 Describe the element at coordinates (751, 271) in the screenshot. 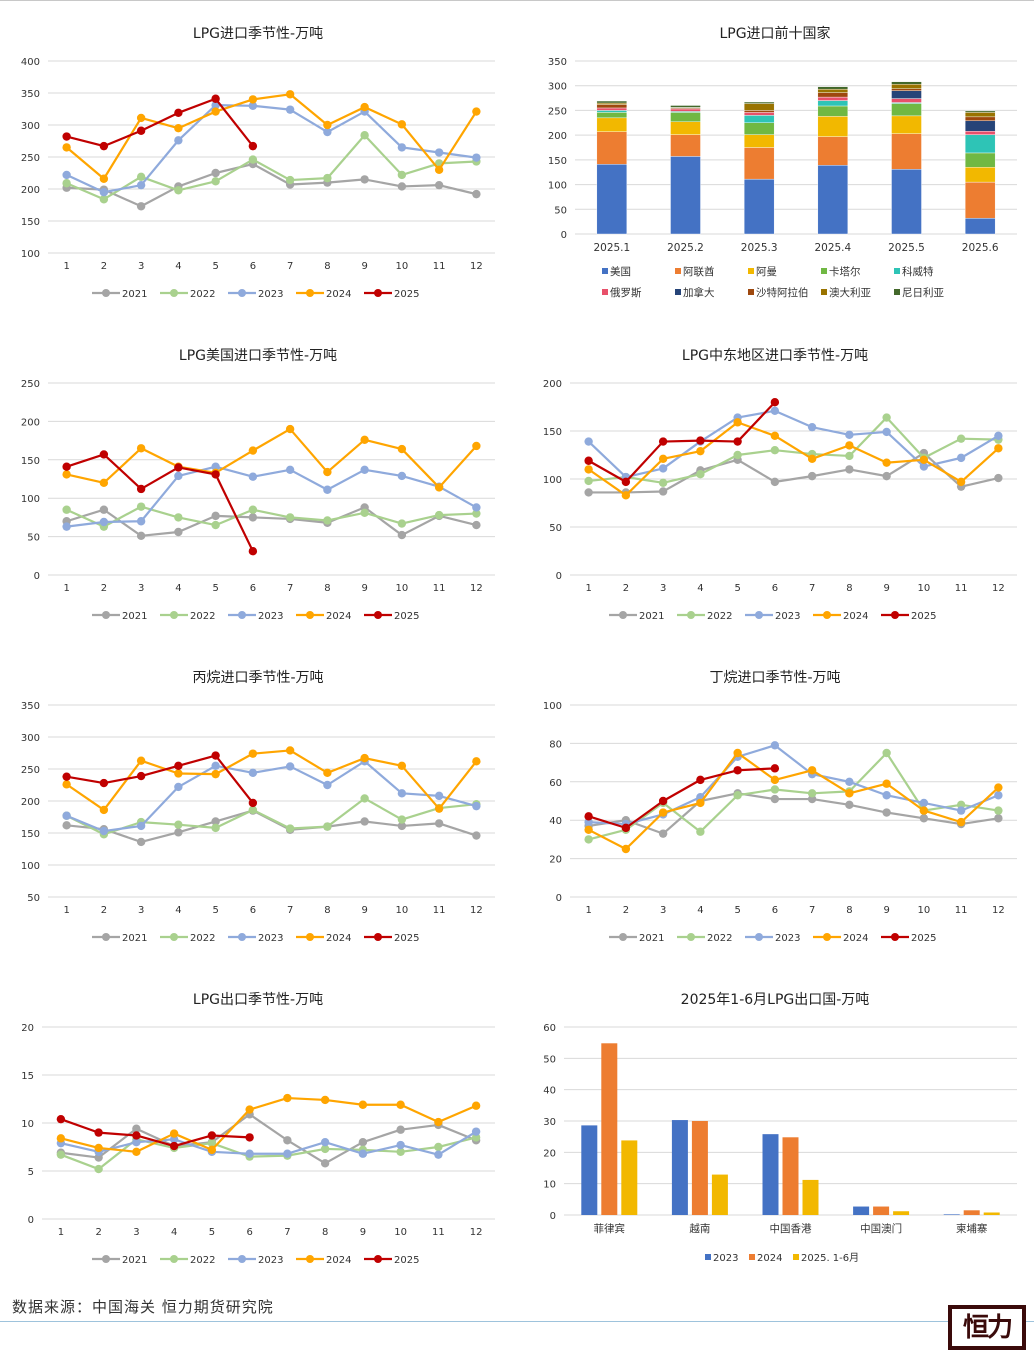

I see `legend-swatch-阿曼` at that location.